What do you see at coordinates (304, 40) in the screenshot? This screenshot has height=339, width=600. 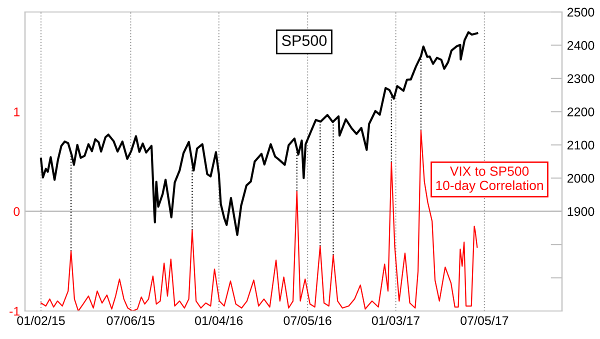 I see `text: SP500` at bounding box center [304, 40].